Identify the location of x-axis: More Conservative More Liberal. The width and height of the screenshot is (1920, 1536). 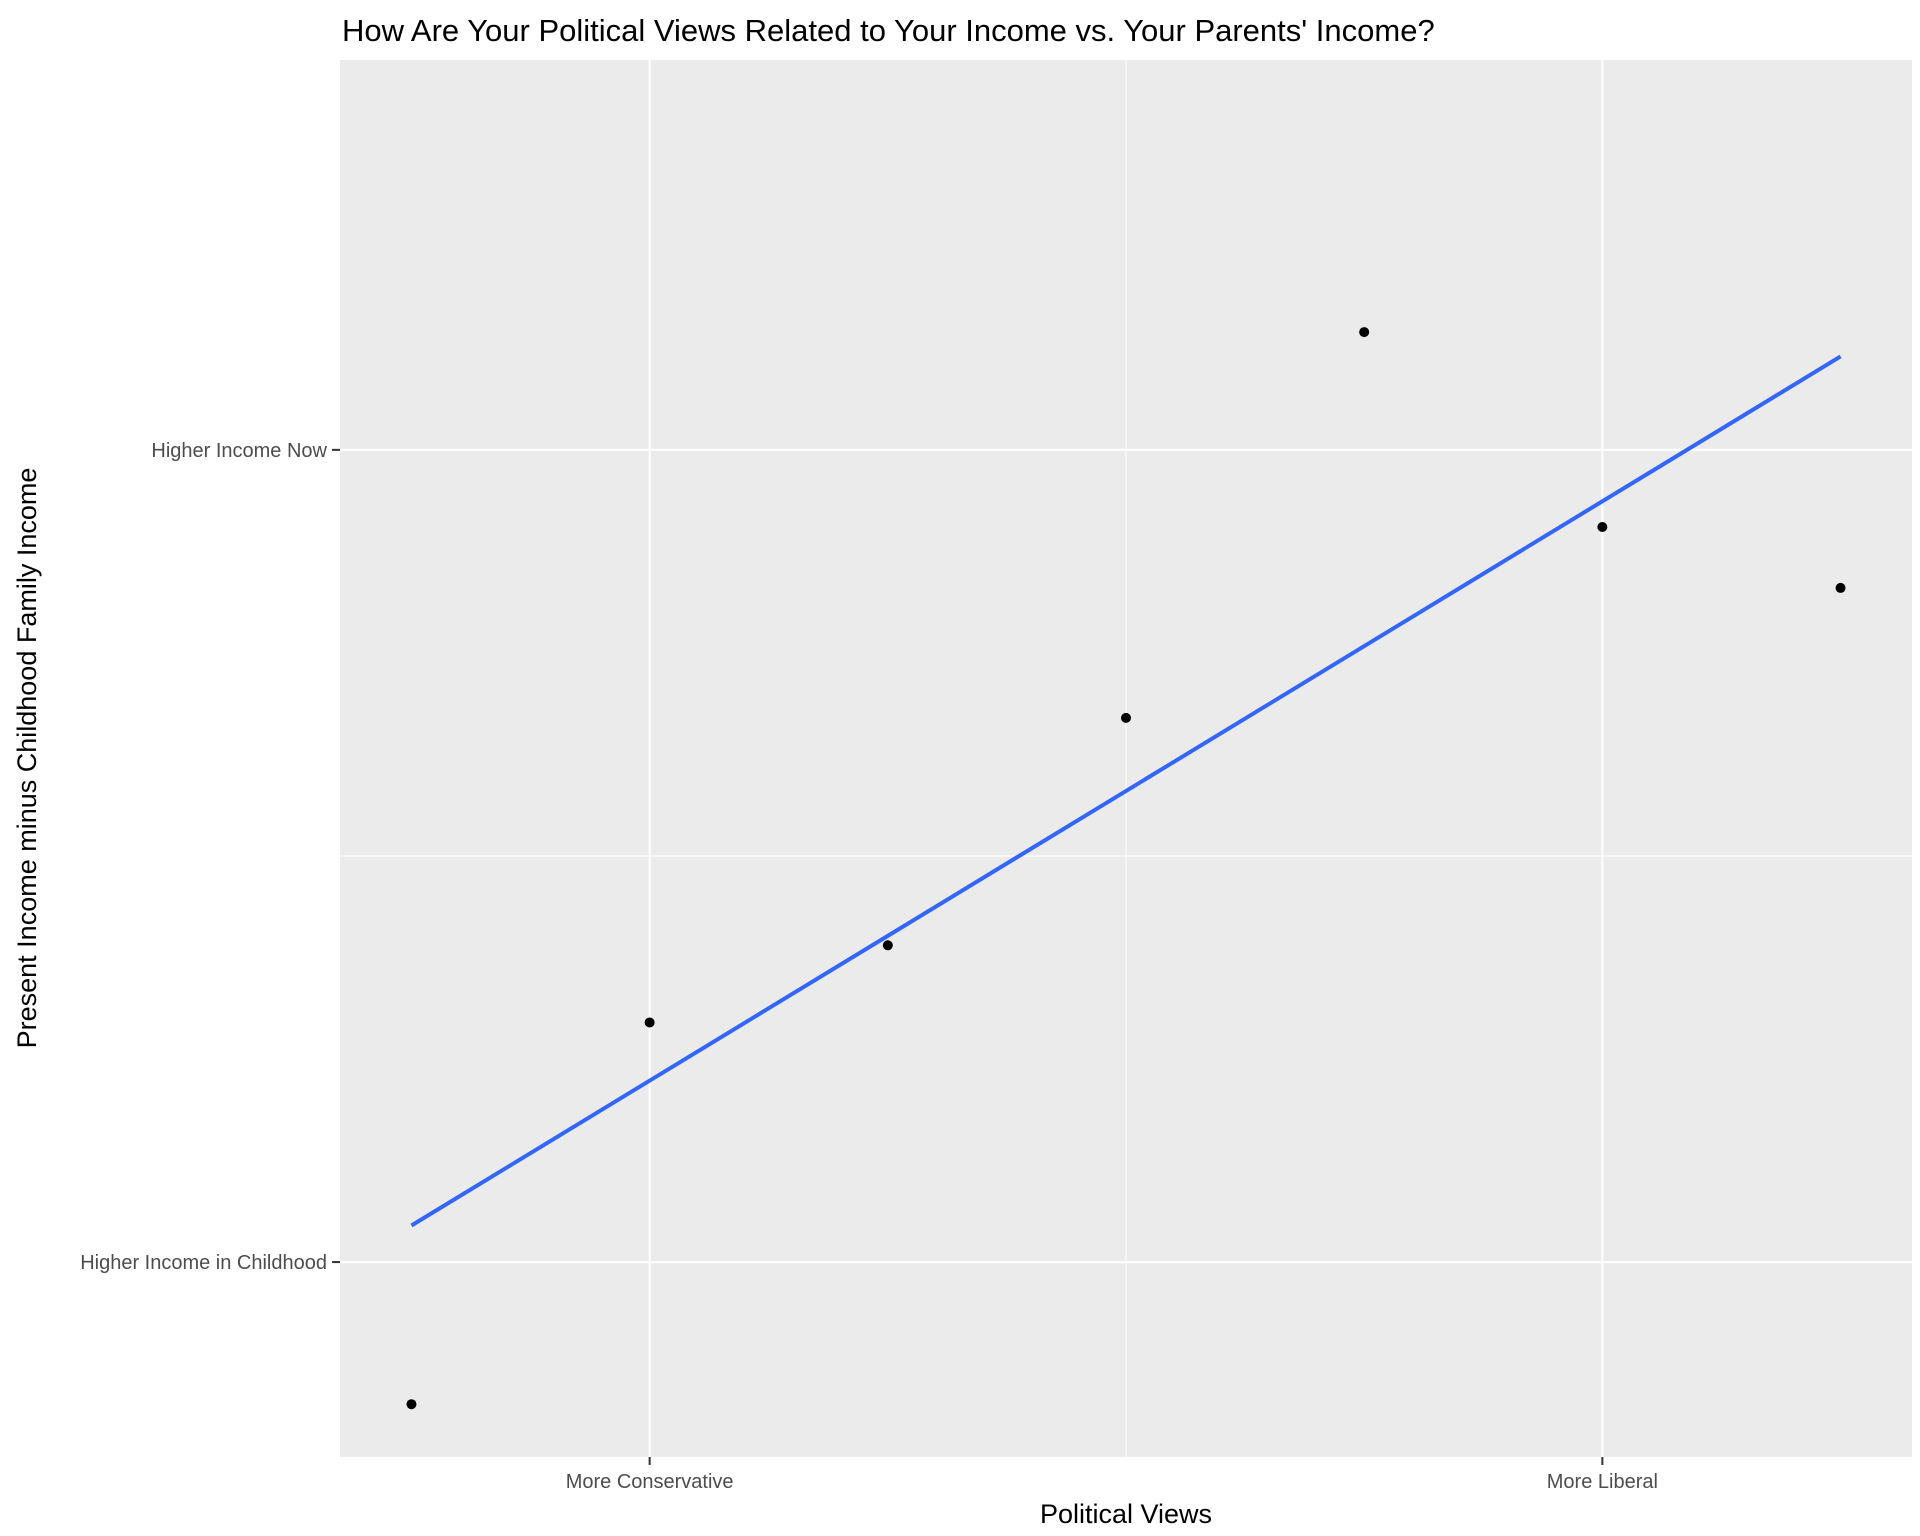
(1112, 1475).